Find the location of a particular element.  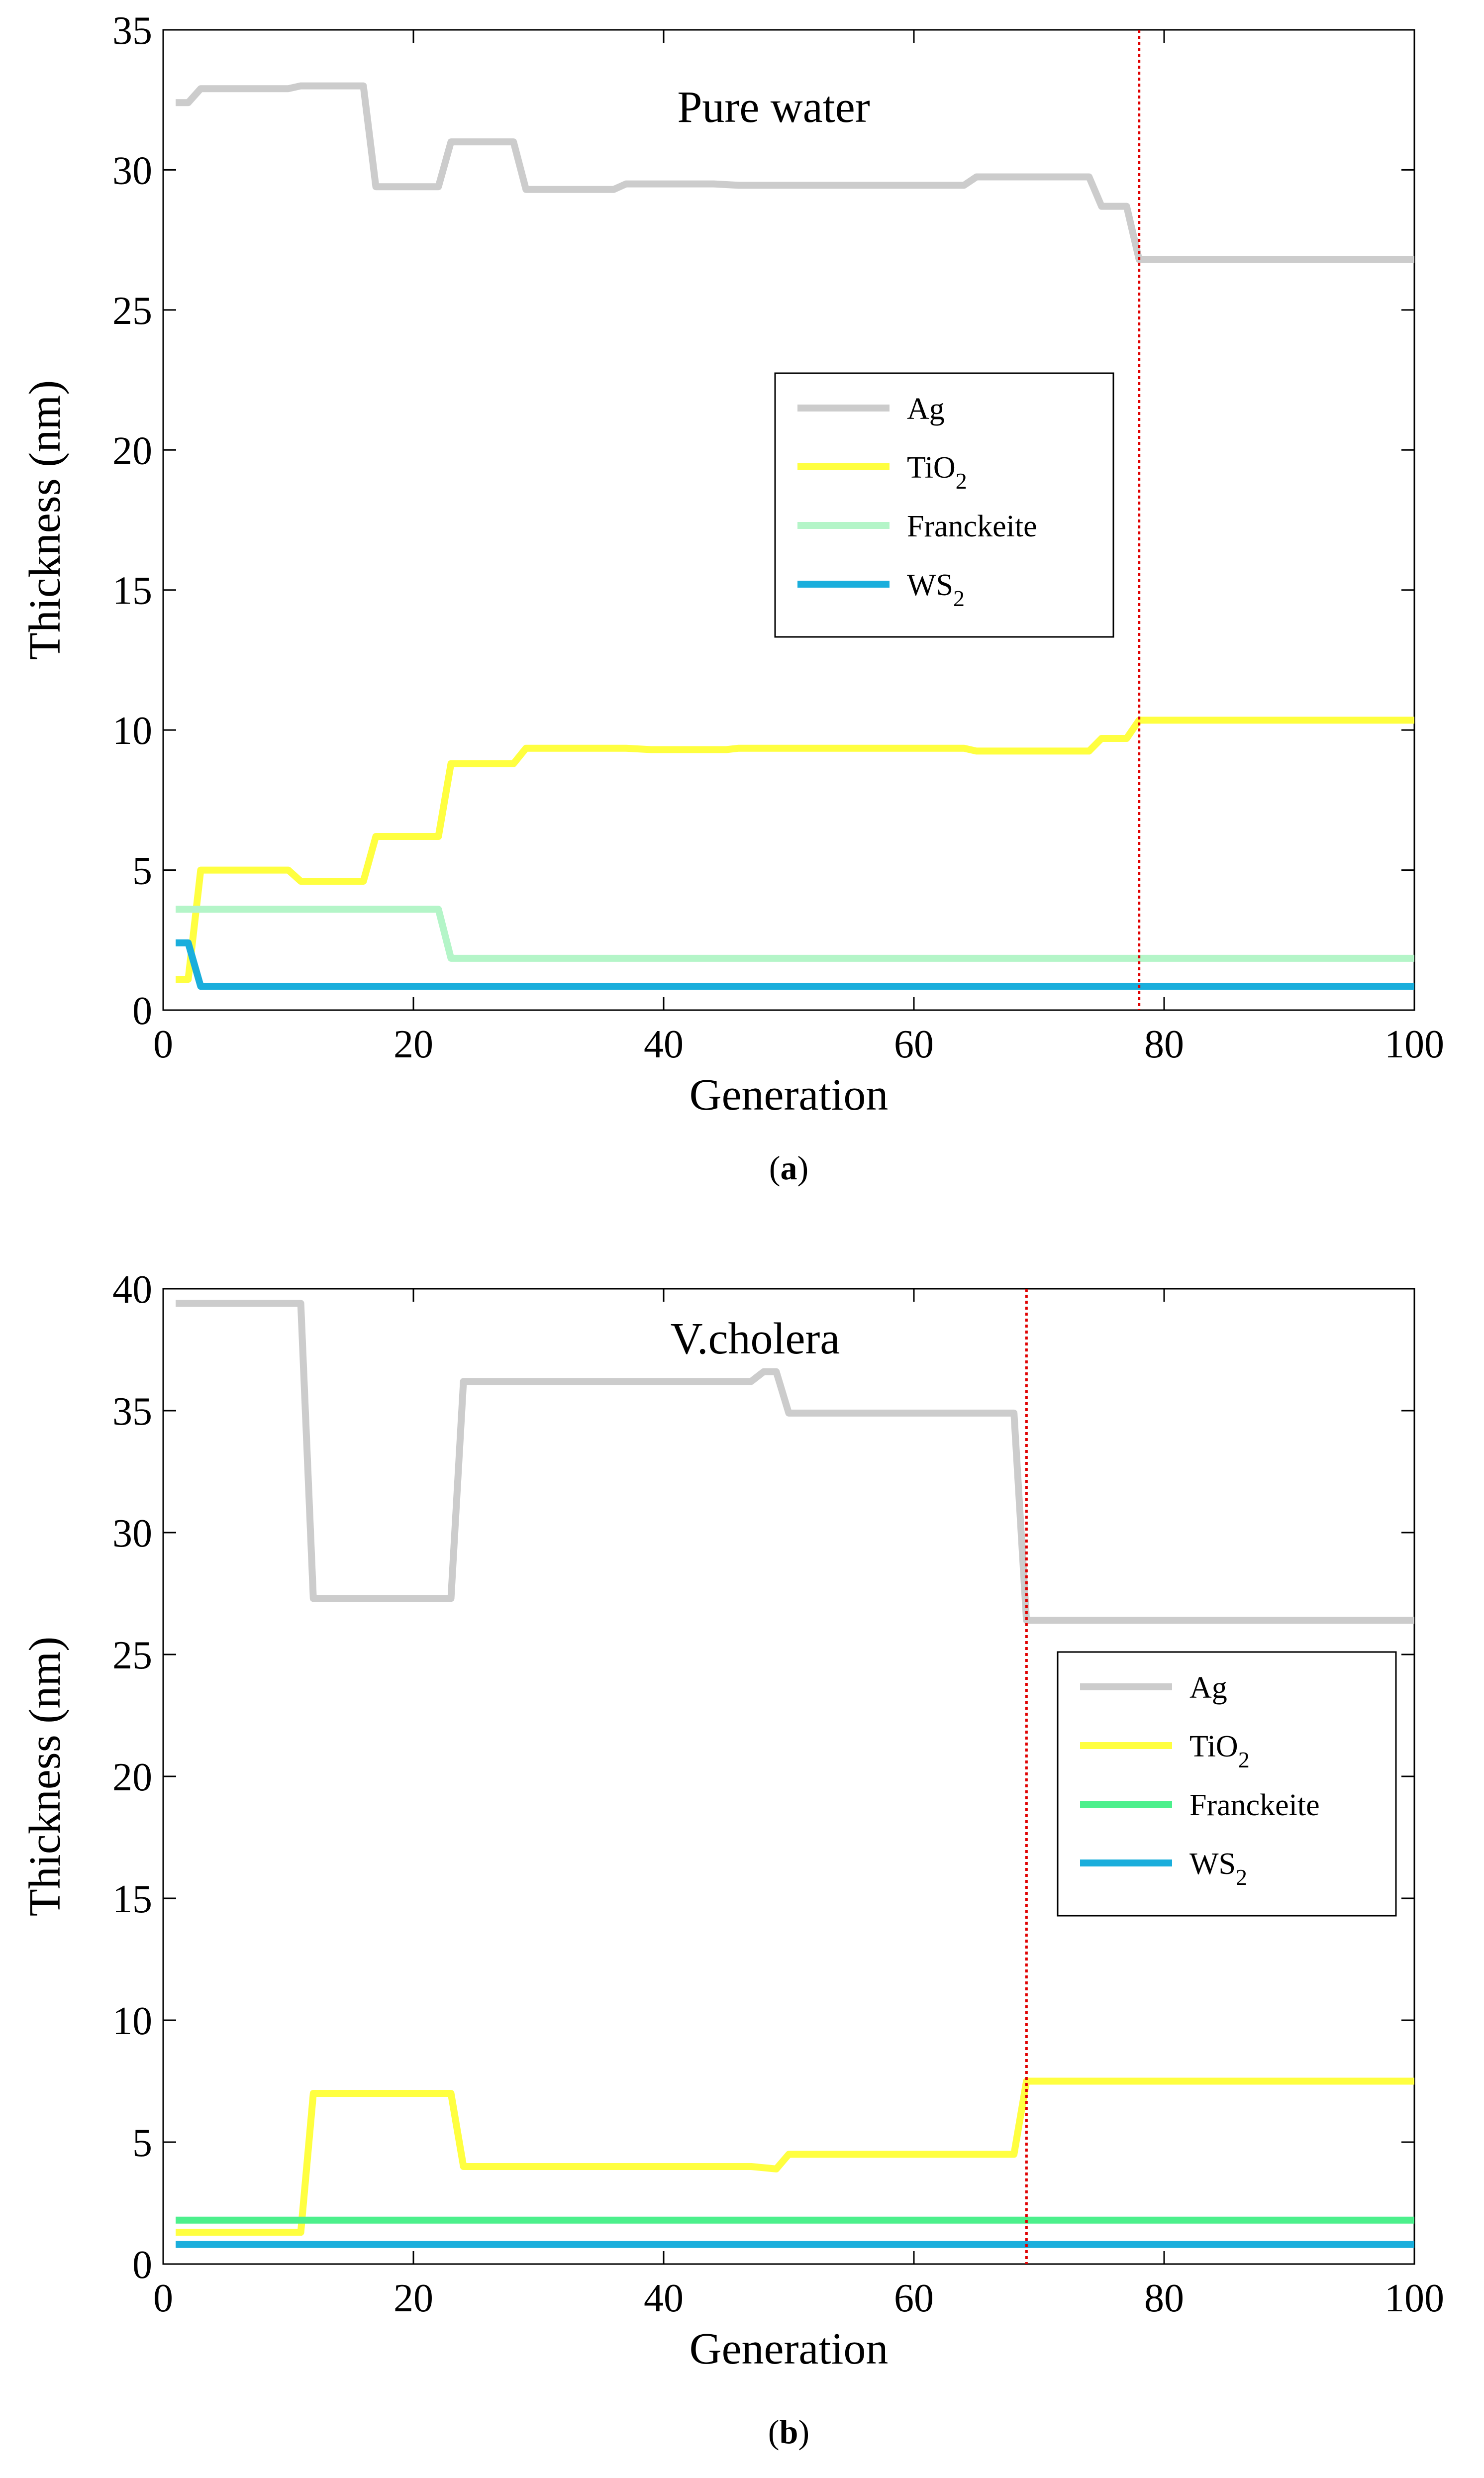

panel-caption: (b) is located at coordinates (788, 2432).